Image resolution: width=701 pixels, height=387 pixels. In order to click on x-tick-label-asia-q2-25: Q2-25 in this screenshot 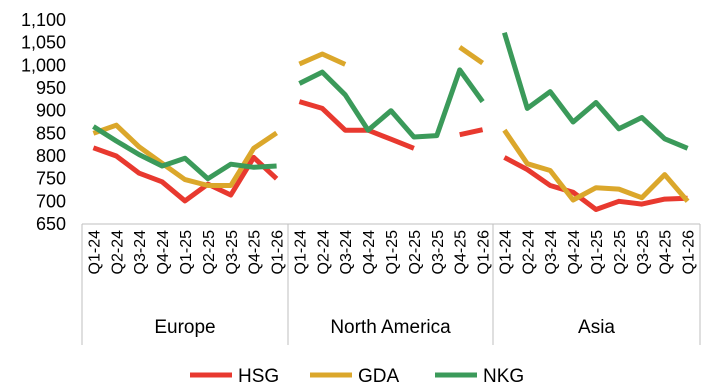, I will do `click(620, 252)`.